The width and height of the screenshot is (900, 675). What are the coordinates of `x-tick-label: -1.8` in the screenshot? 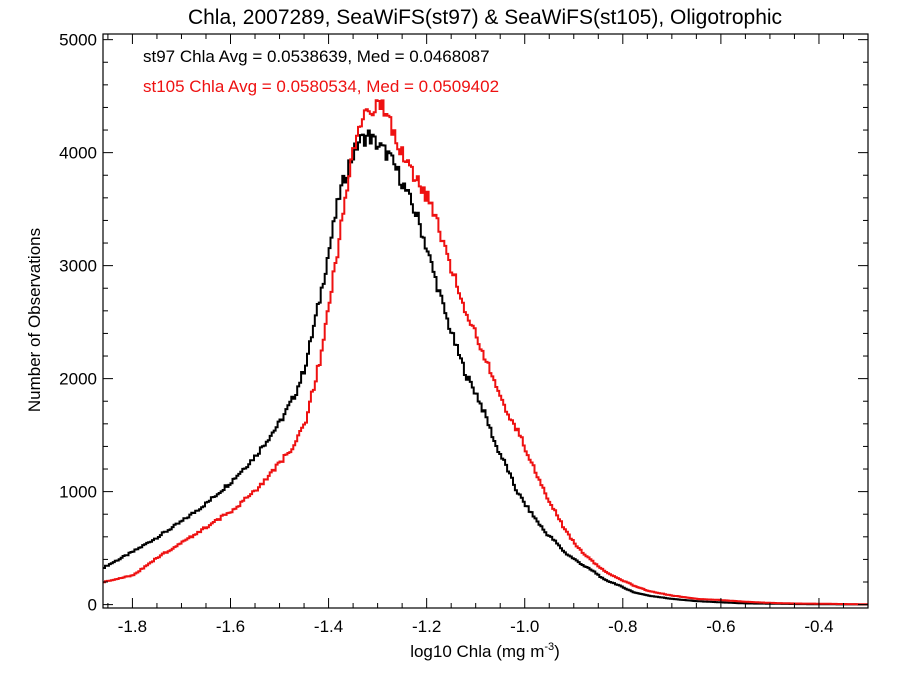 It's located at (132, 626).